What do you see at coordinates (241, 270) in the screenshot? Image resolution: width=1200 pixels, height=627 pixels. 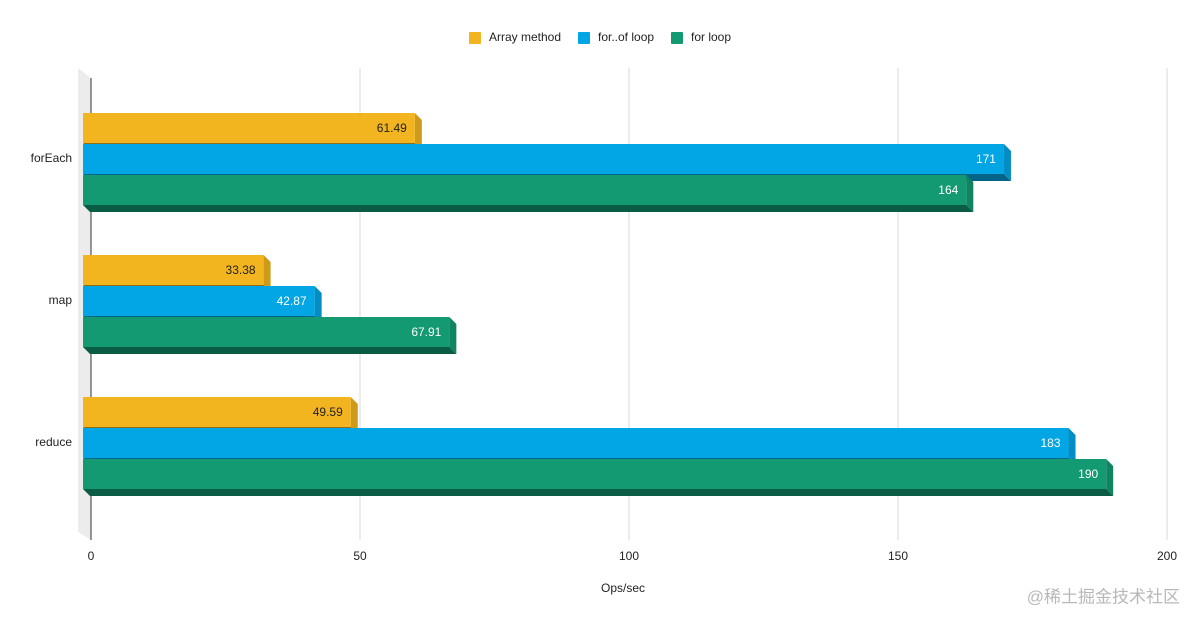 I see `value-label: 33.38` at bounding box center [241, 270].